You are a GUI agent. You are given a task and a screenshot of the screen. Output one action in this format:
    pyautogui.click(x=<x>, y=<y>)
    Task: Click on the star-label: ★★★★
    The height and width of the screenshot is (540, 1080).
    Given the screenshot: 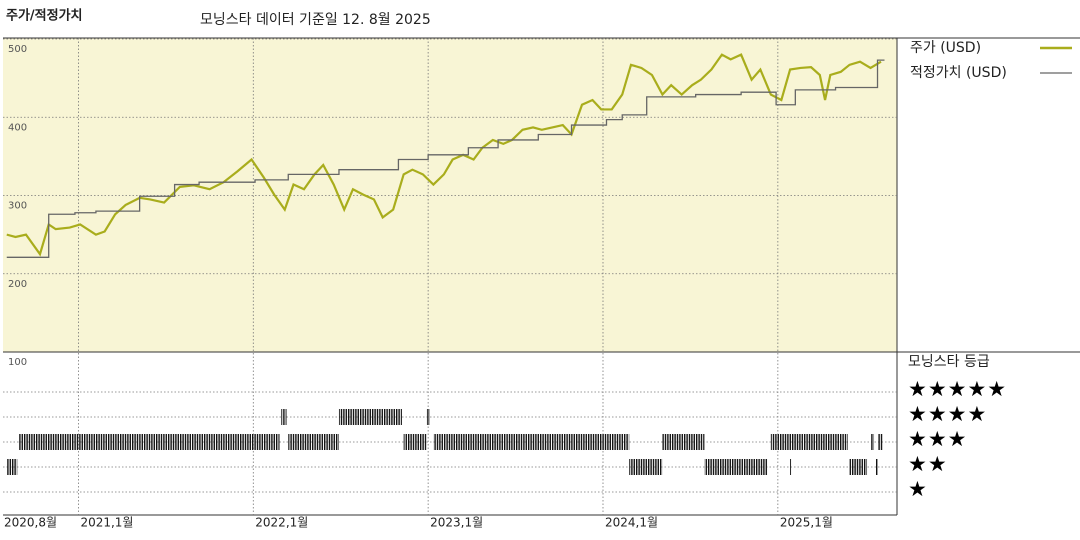 What is the action you would take?
    pyautogui.click(x=947, y=414)
    